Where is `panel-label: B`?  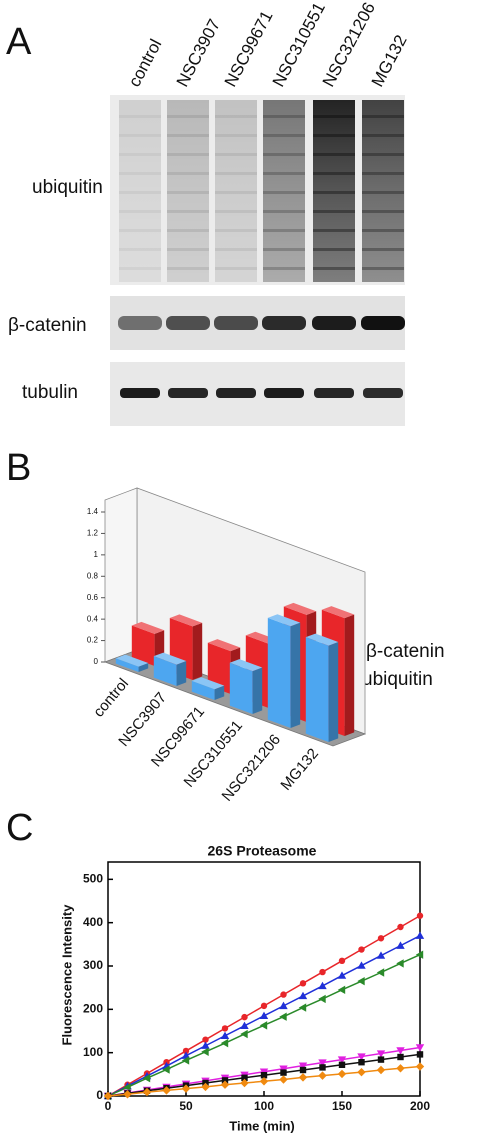
panel-label: B is located at coordinates (18, 468).